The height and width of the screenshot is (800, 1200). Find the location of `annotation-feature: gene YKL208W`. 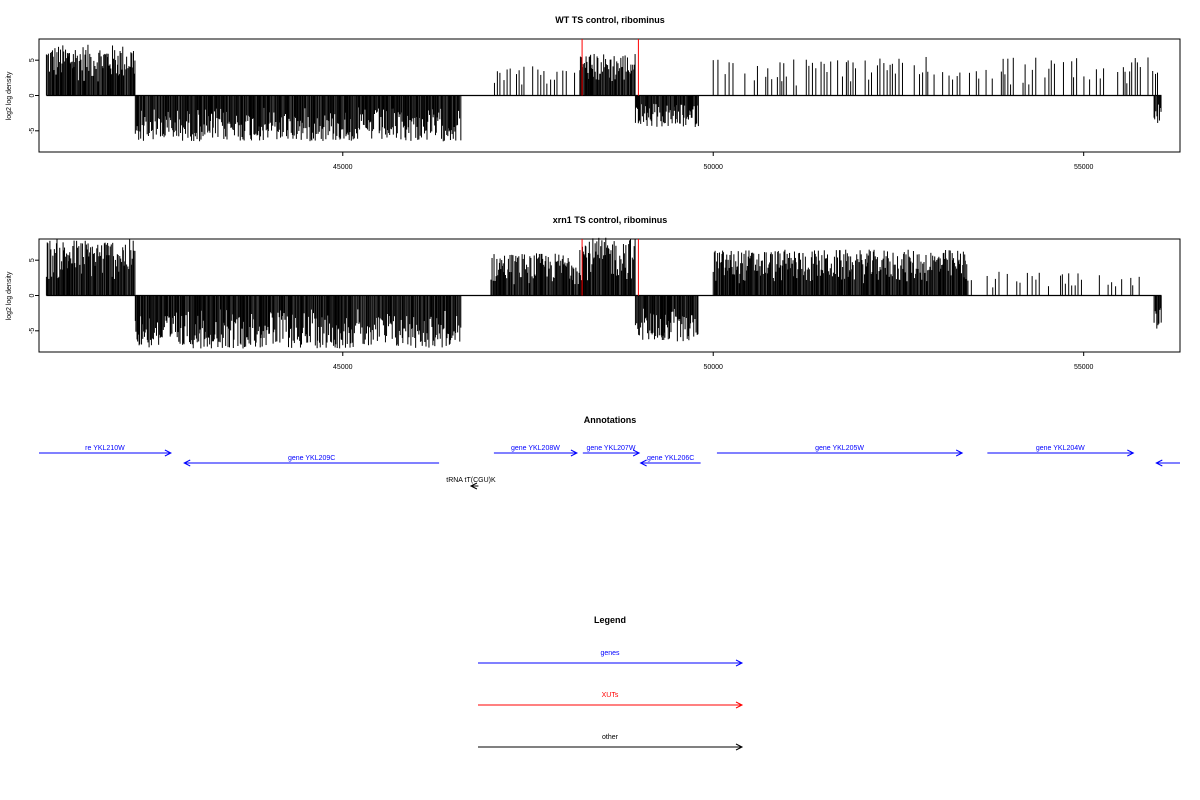

annotation-feature: gene YKL208W is located at coordinates (536, 451).